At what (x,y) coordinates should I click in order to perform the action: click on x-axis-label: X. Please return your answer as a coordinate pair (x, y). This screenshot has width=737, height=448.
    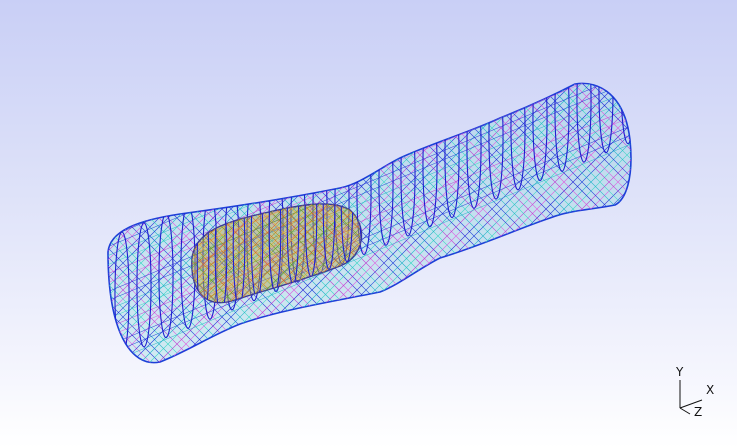
    Looking at the image, I should click on (710, 390).